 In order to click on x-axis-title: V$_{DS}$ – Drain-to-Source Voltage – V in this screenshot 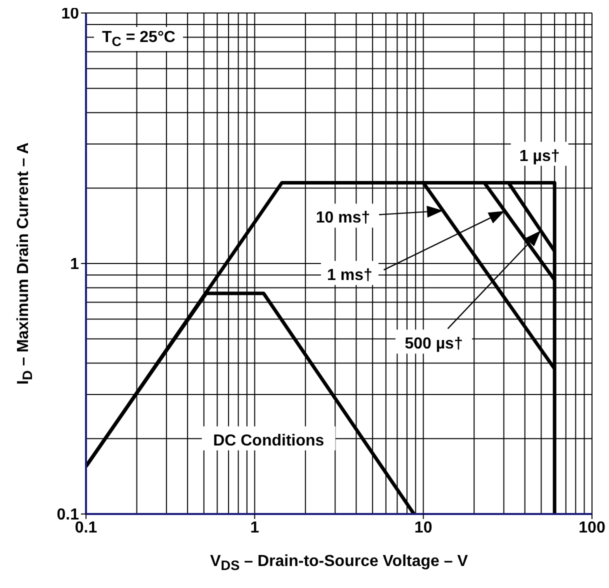, I will do `click(339, 563)`.